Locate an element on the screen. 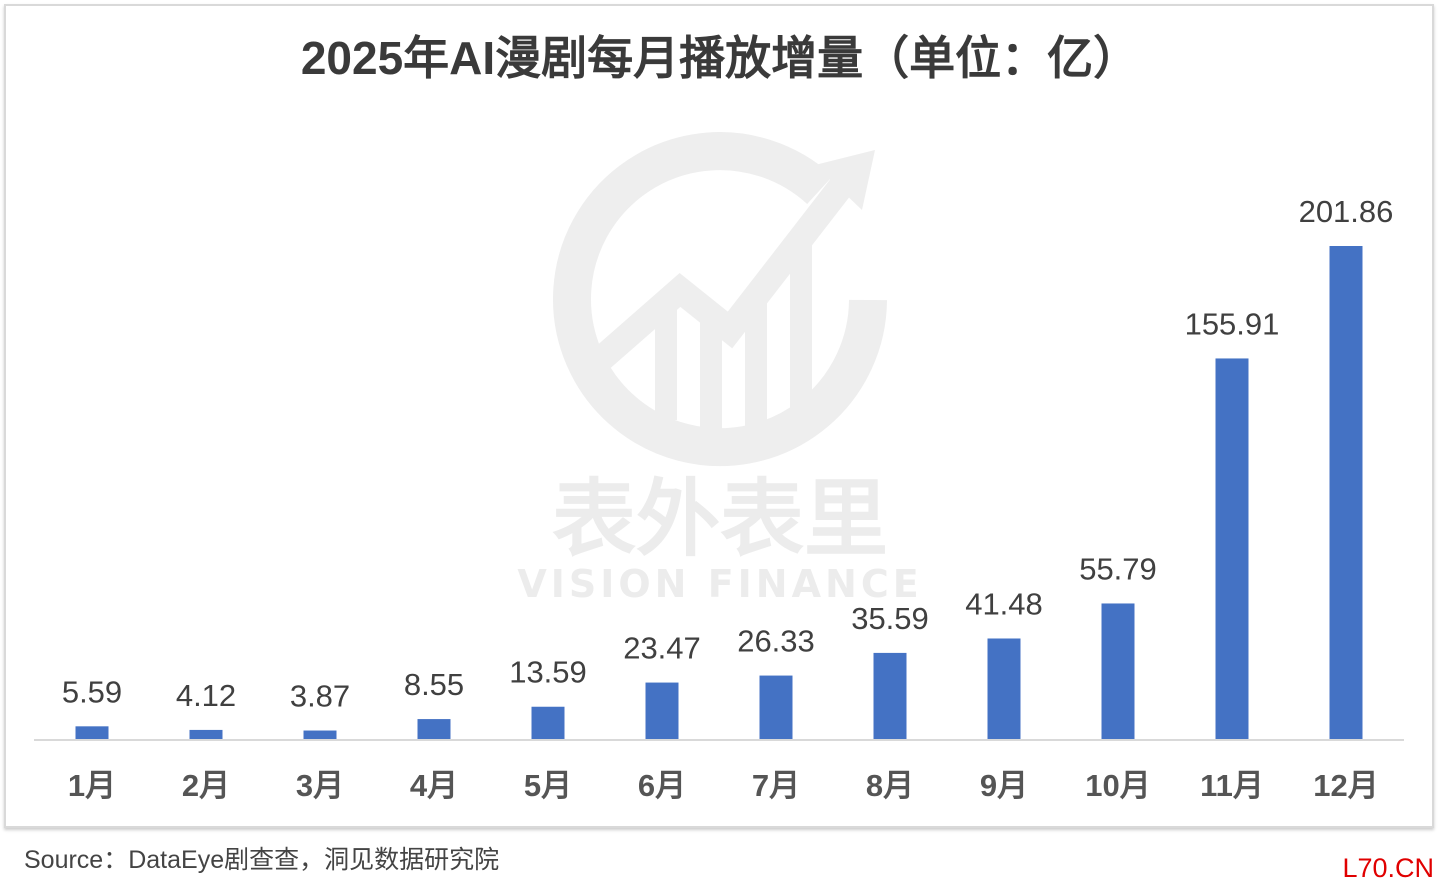  x-tick-label: 9月 is located at coordinates (1004, 785).